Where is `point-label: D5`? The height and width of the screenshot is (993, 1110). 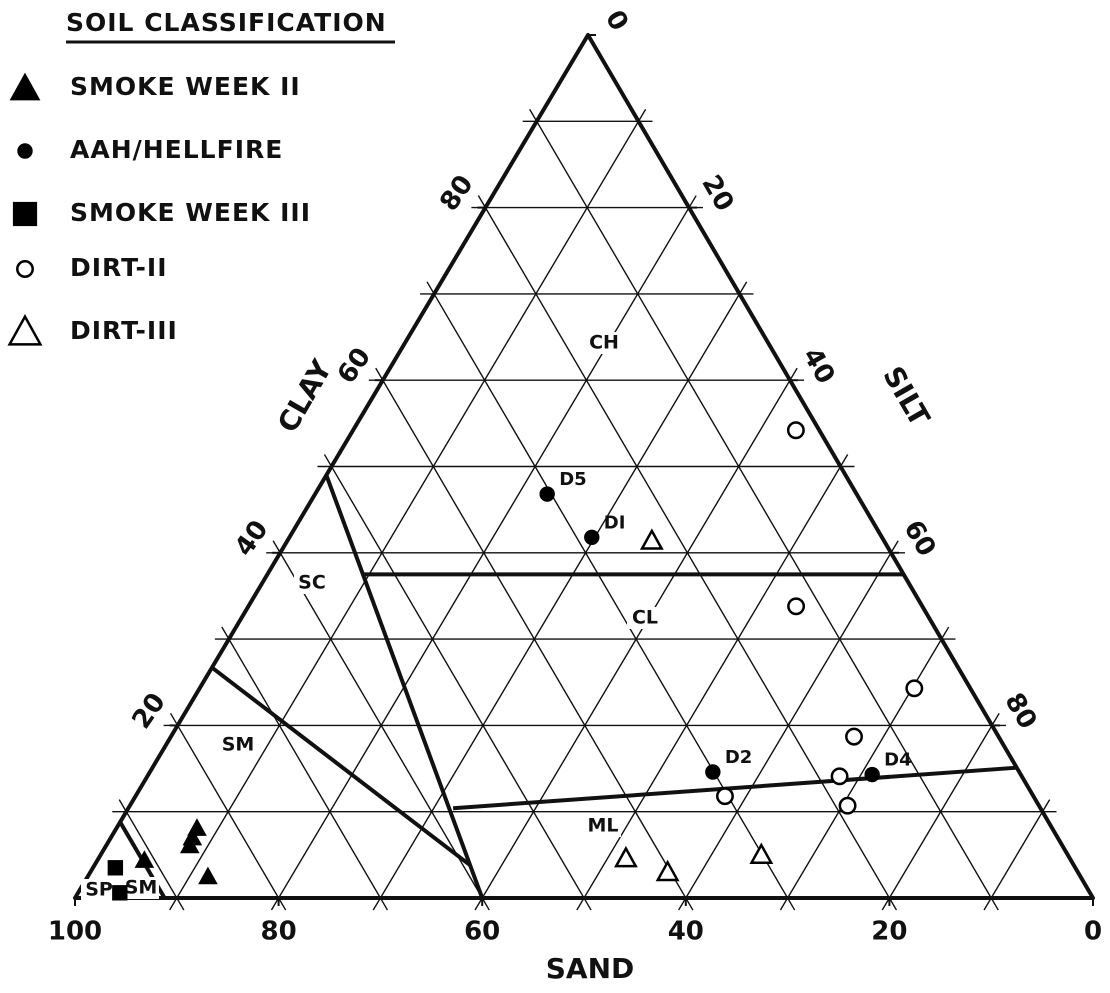
point-label: D5 is located at coordinates (572, 479).